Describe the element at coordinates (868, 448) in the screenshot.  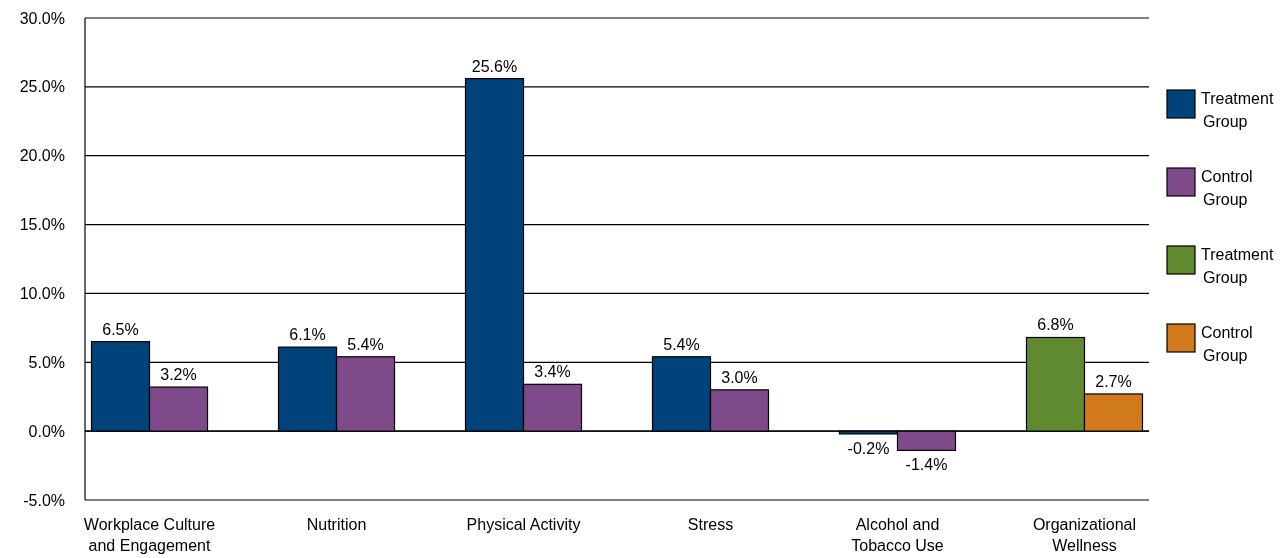
I see `data-label: -0.2%` at that location.